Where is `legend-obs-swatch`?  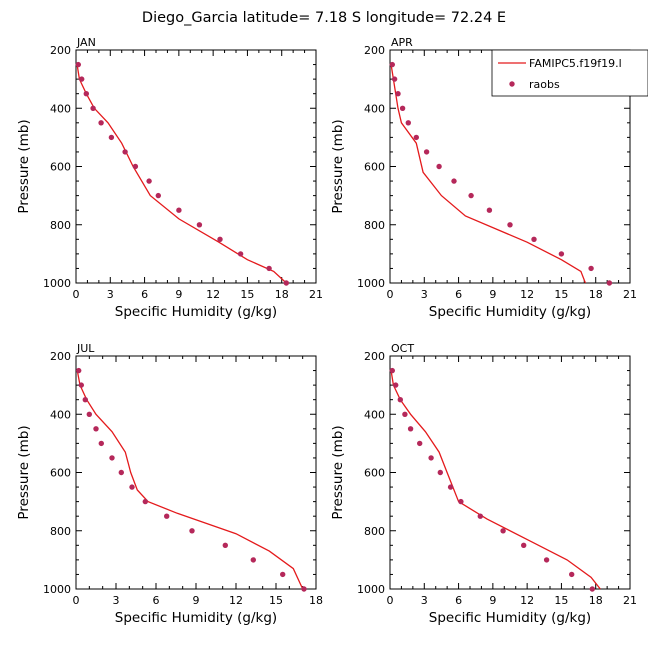 legend-obs-swatch is located at coordinates (512, 84).